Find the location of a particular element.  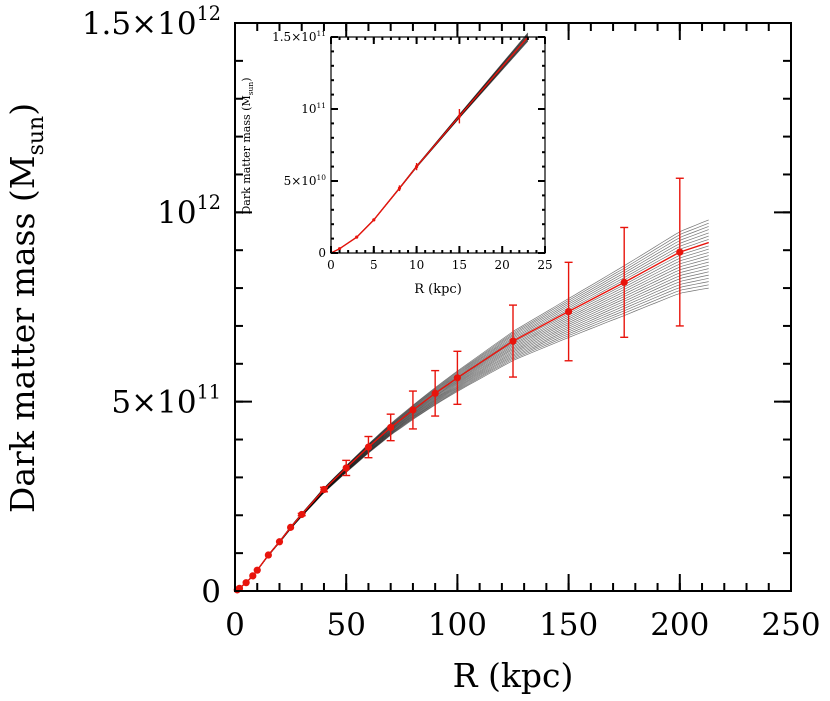

inset-background is located at coordinates (438, 145).